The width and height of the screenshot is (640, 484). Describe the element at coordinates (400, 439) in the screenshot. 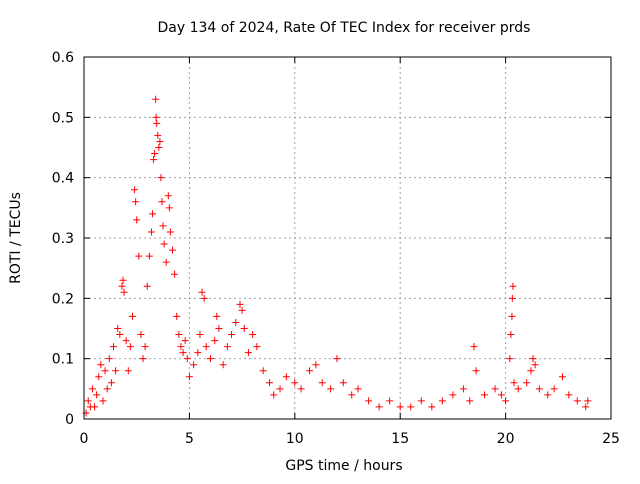

I see `x-tick-label: 15` at that location.